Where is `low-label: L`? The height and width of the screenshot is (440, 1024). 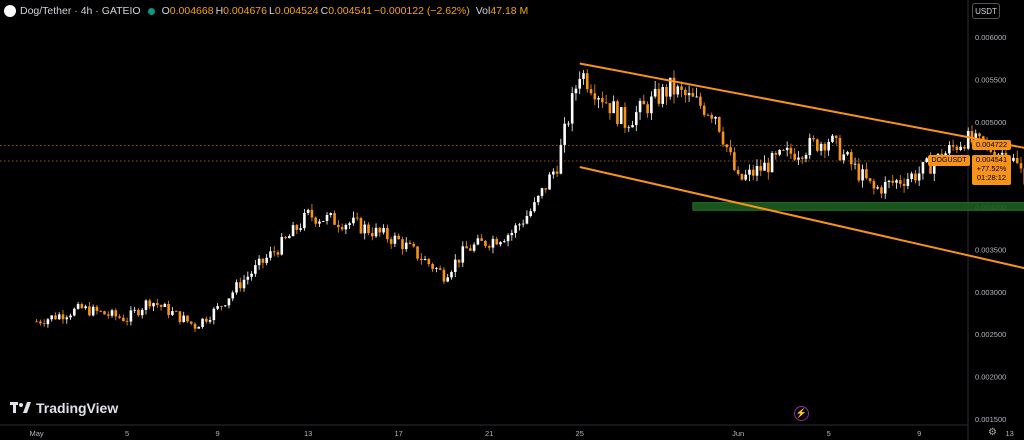 low-label: L is located at coordinates (271, 11).